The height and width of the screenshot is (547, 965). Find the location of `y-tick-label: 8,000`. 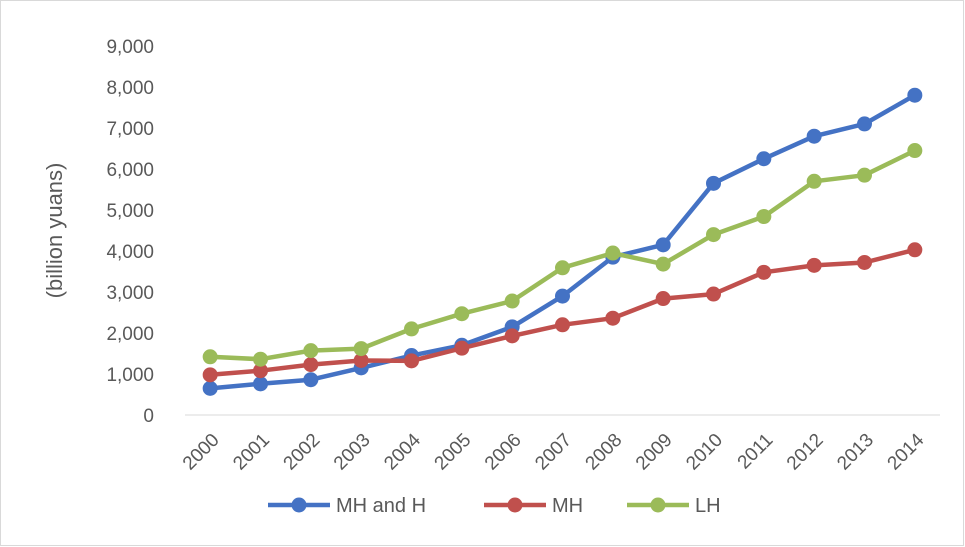

y-tick-label: 8,000 is located at coordinates (130, 88).